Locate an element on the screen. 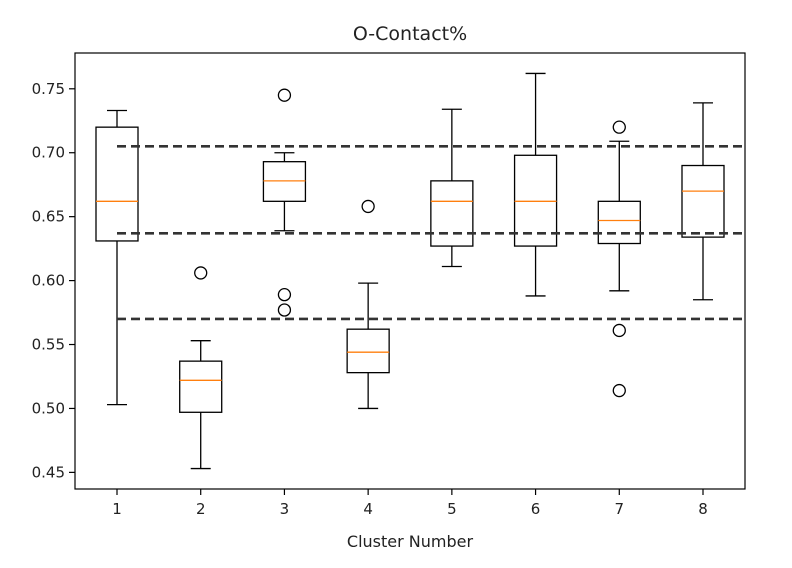 The height and width of the screenshot is (568, 792). x-tick-label: 5 is located at coordinates (452, 509).